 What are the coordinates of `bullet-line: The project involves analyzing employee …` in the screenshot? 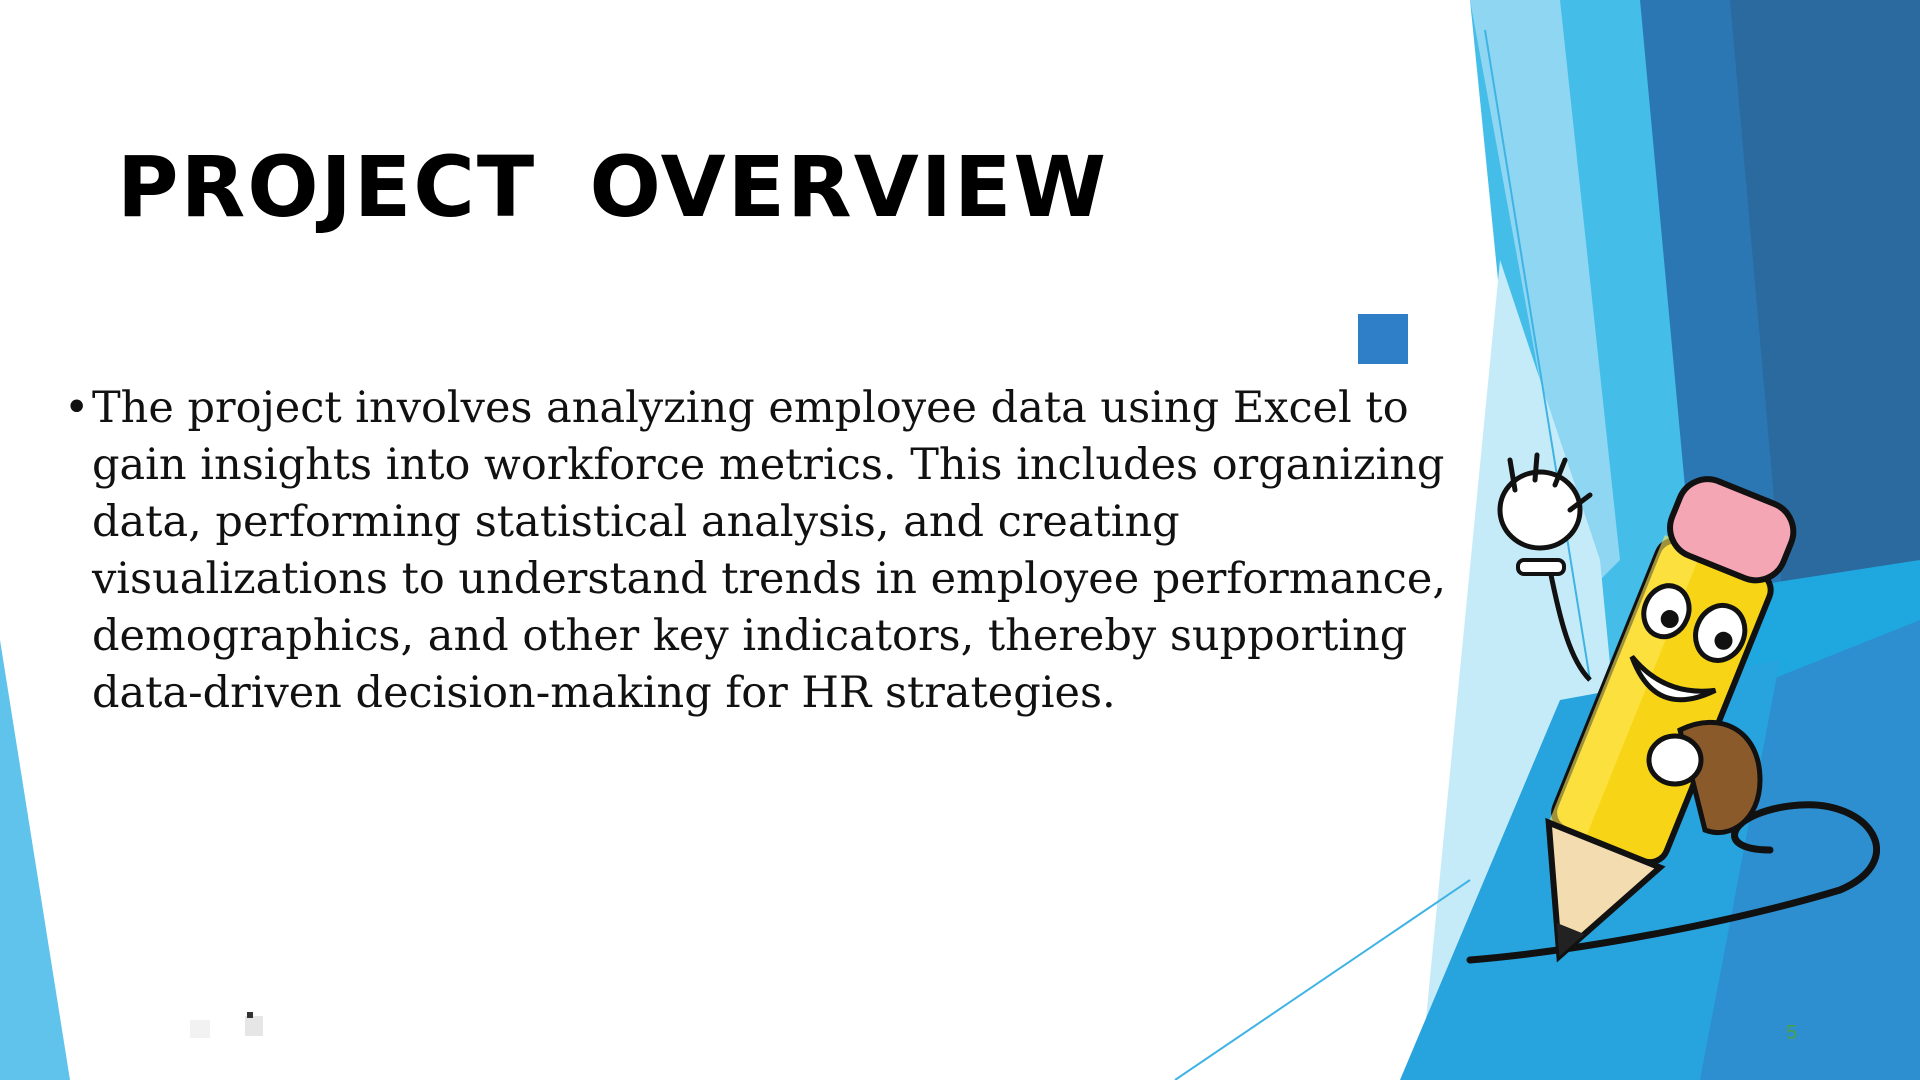 It's located at (750, 408).